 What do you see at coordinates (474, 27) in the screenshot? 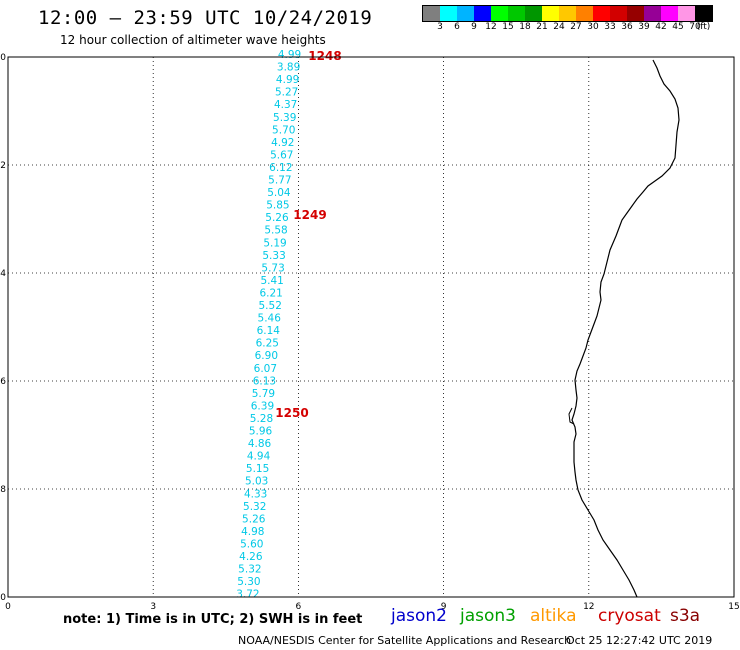
I see `color-legend-tick: 9` at bounding box center [474, 27].